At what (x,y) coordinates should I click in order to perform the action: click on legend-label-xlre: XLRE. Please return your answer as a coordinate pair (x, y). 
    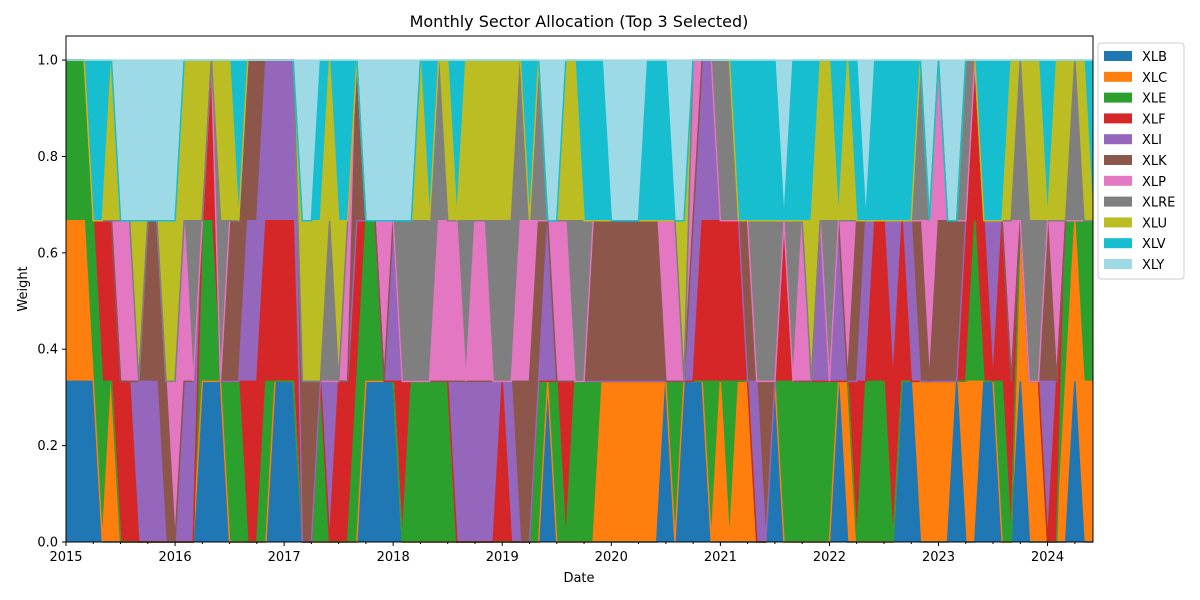
    Looking at the image, I should click on (1158, 203).